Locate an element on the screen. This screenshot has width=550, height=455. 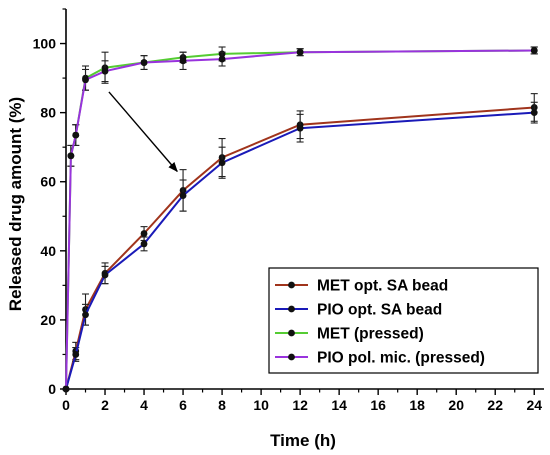
x-tick-label: 6 is located at coordinates (183, 405).